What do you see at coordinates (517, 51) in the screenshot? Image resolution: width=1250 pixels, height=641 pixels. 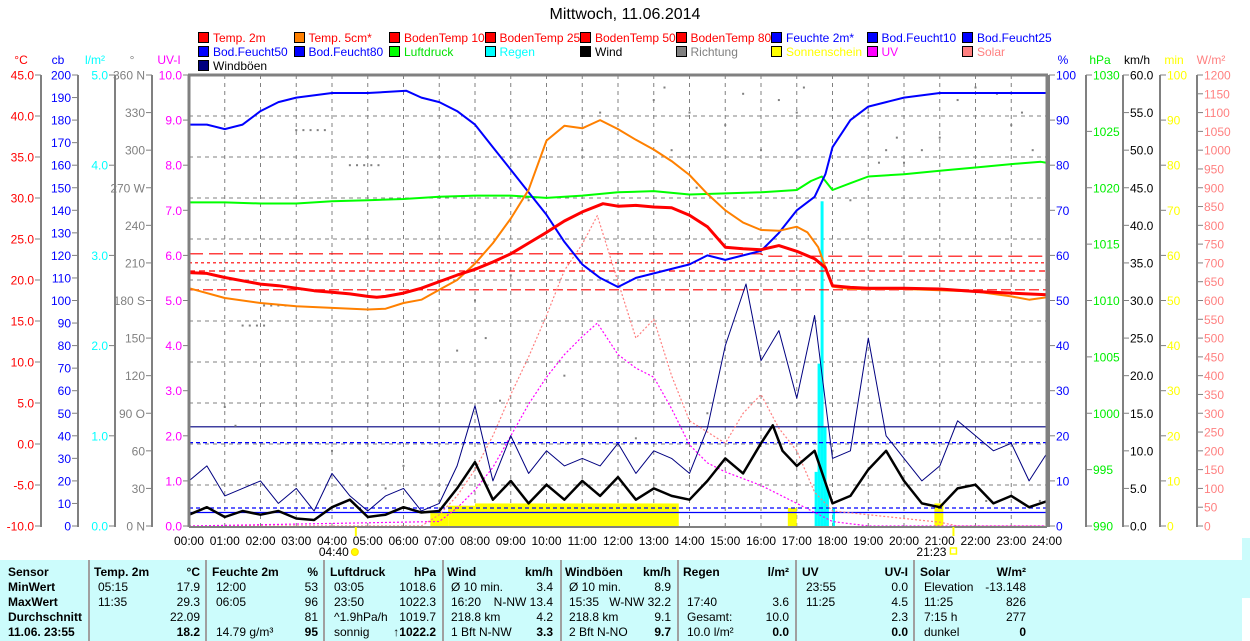 I see `legend-label: Regen` at bounding box center [517, 51].